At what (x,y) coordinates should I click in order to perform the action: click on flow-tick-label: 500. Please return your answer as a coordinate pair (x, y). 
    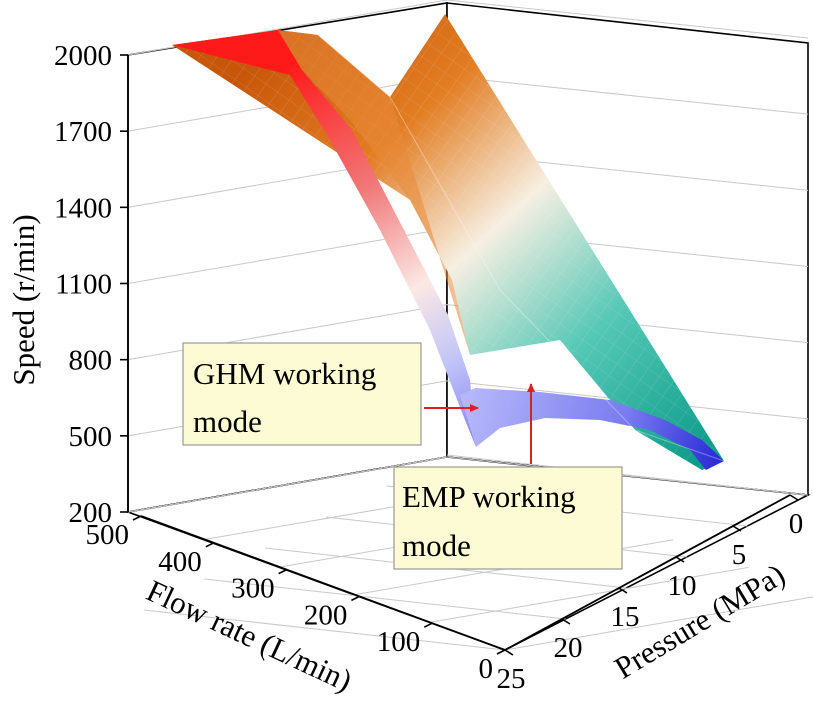
    Looking at the image, I should click on (108, 535).